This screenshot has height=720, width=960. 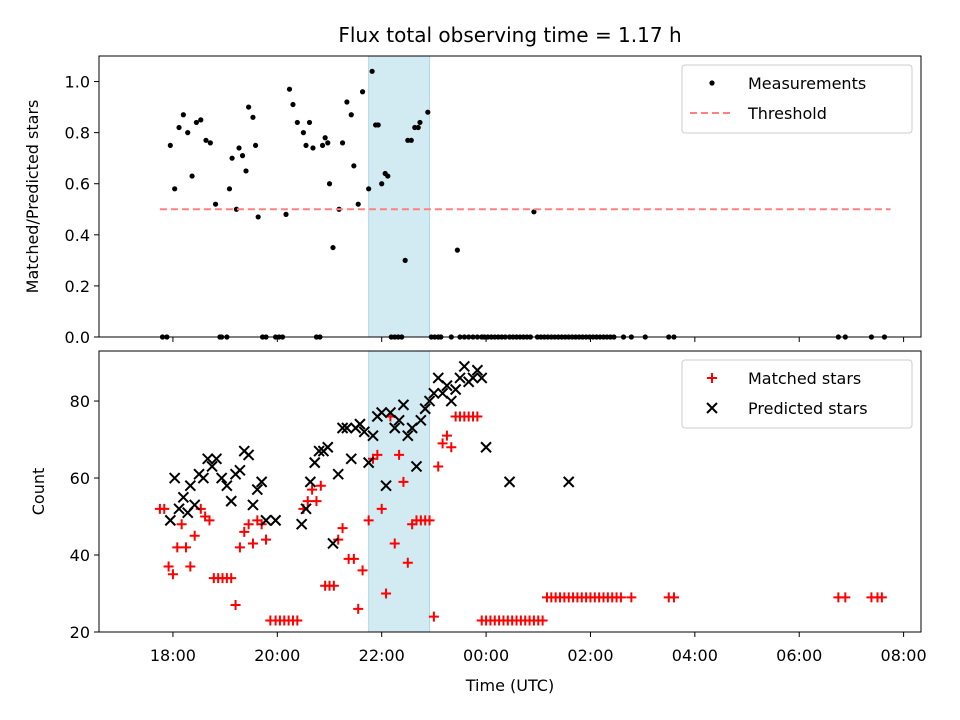 I want to click on legend: Matched stars Predicted stars, so click(x=797, y=394).